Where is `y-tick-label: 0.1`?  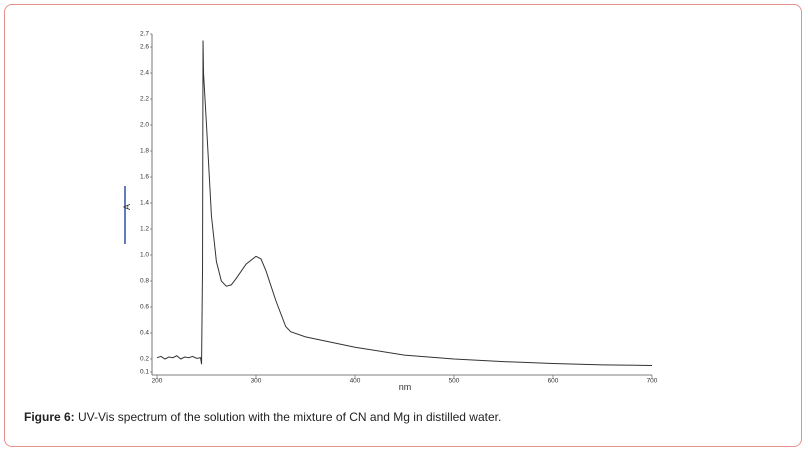
y-tick-label: 0.1 is located at coordinates (144, 372).